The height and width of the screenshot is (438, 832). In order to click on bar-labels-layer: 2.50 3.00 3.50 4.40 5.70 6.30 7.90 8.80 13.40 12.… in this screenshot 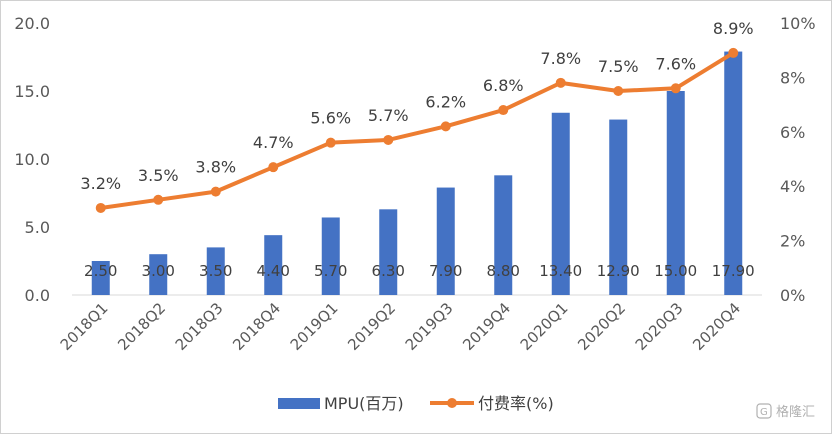, I will do `click(419, 271)`.